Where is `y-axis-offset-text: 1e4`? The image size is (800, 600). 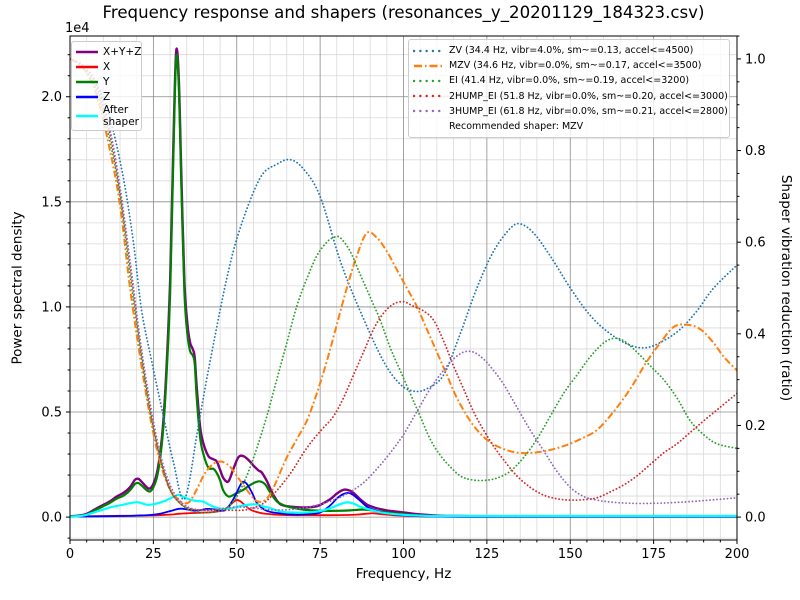 y-axis-offset-text: 1e4 is located at coordinates (77, 28).